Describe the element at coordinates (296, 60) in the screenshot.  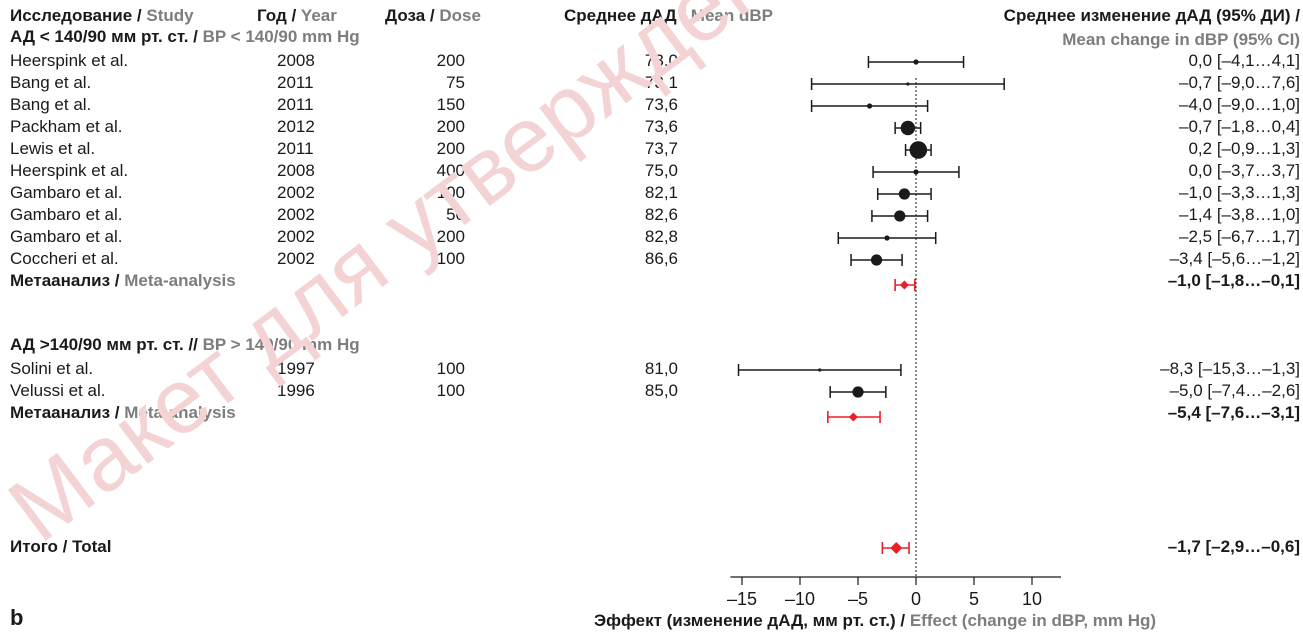
I see `study-year: 2008` at that location.